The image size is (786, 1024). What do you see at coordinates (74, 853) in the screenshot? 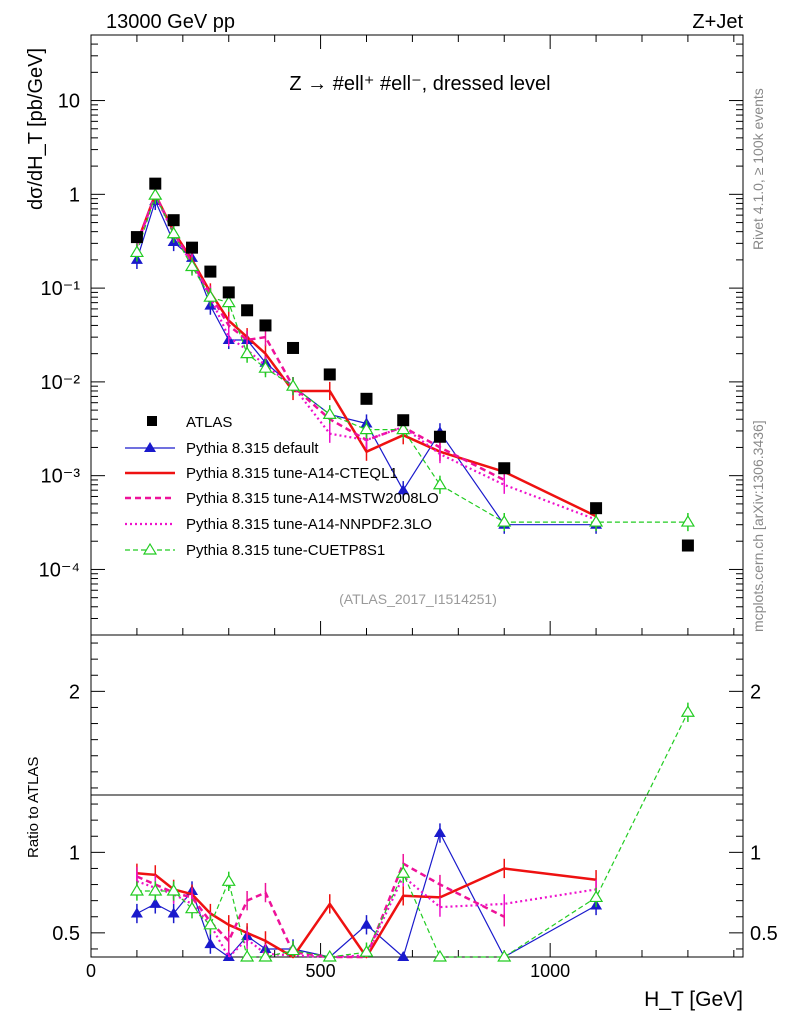
I see `ratio-tick-label-left: 1` at bounding box center [74, 853].